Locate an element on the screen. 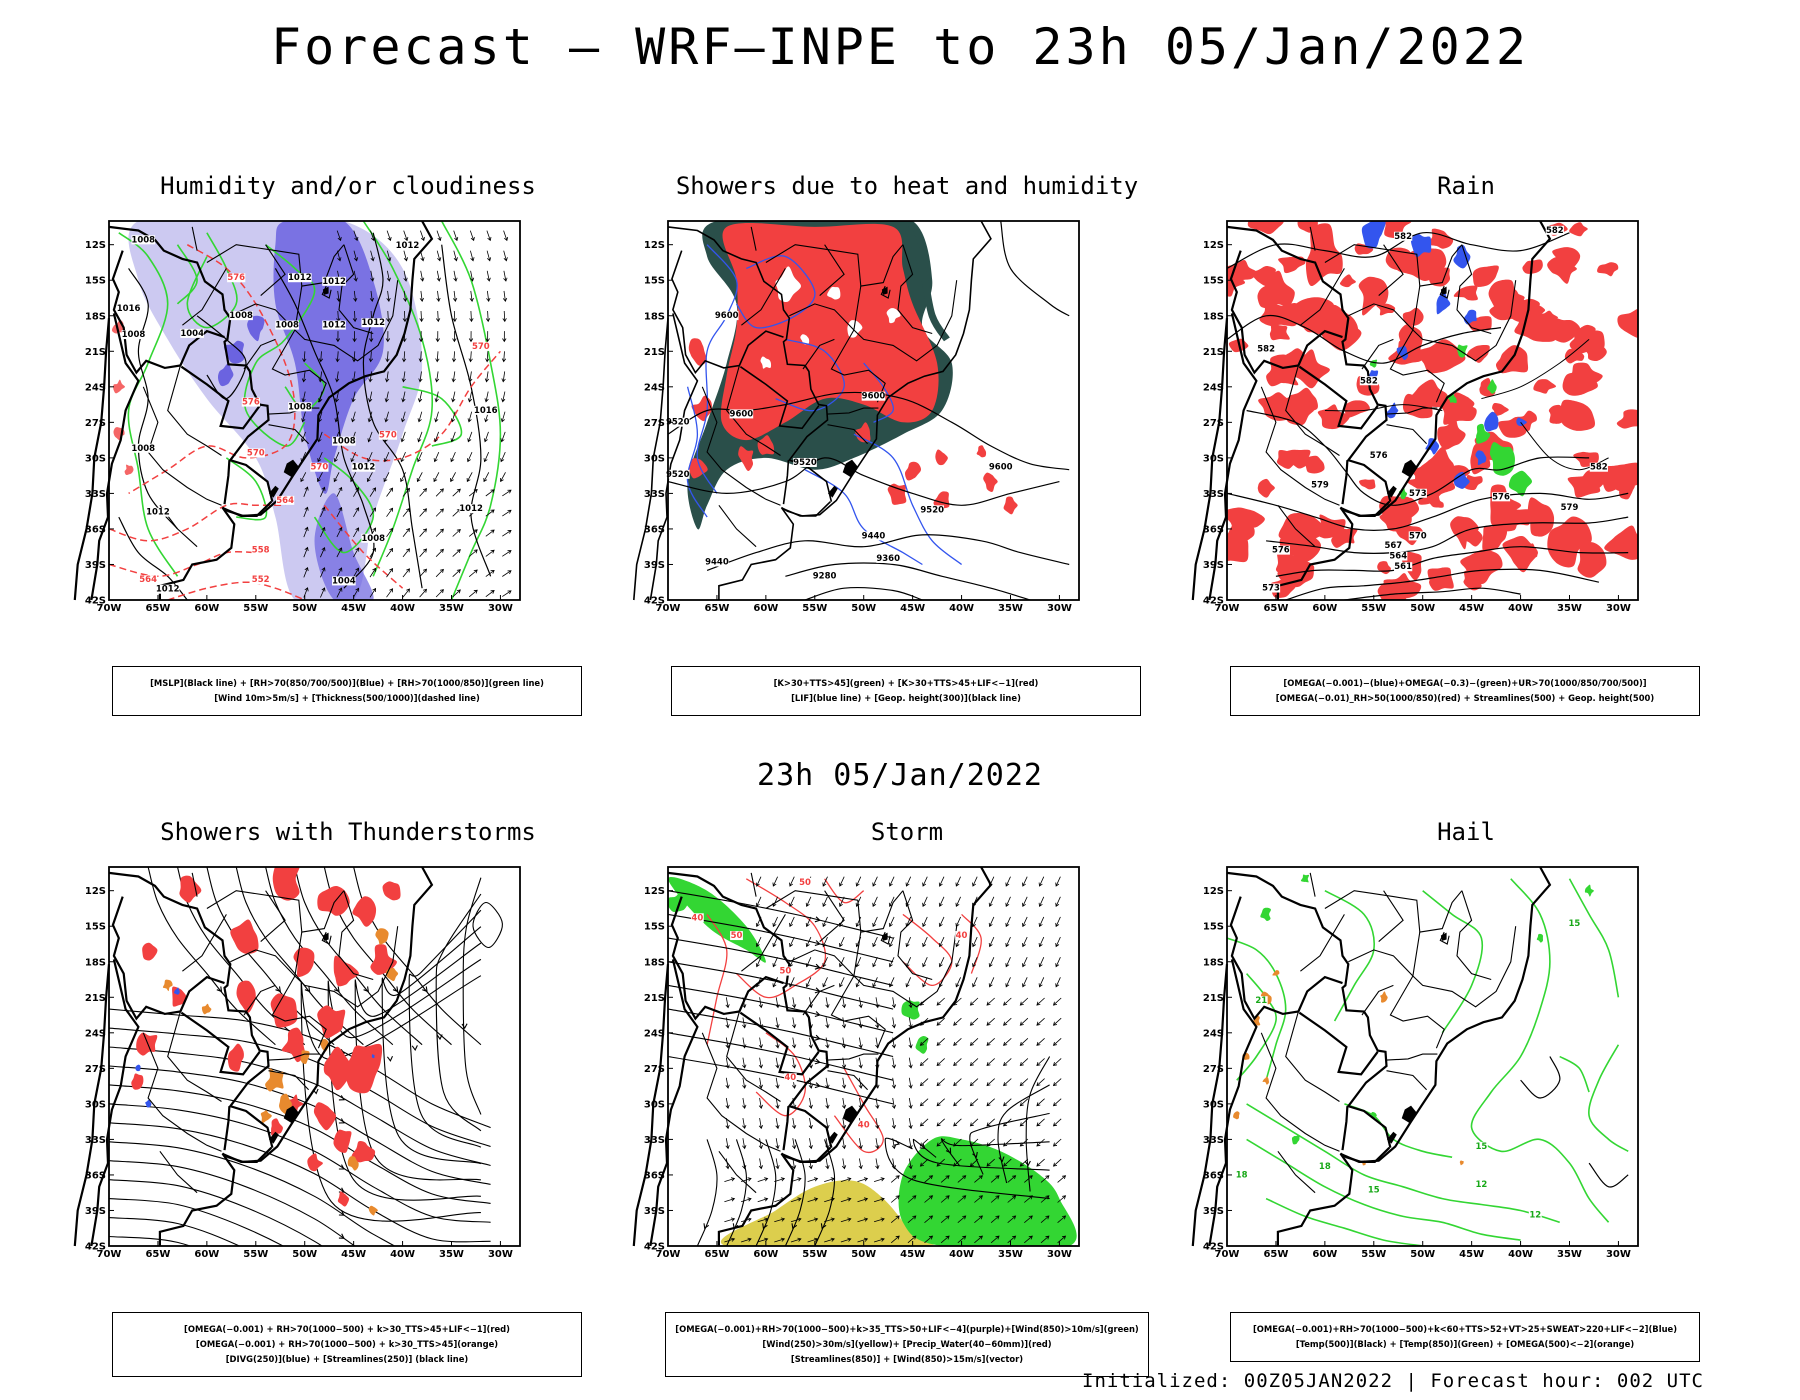  y-tick-label: 21S is located at coordinates (95, 998).